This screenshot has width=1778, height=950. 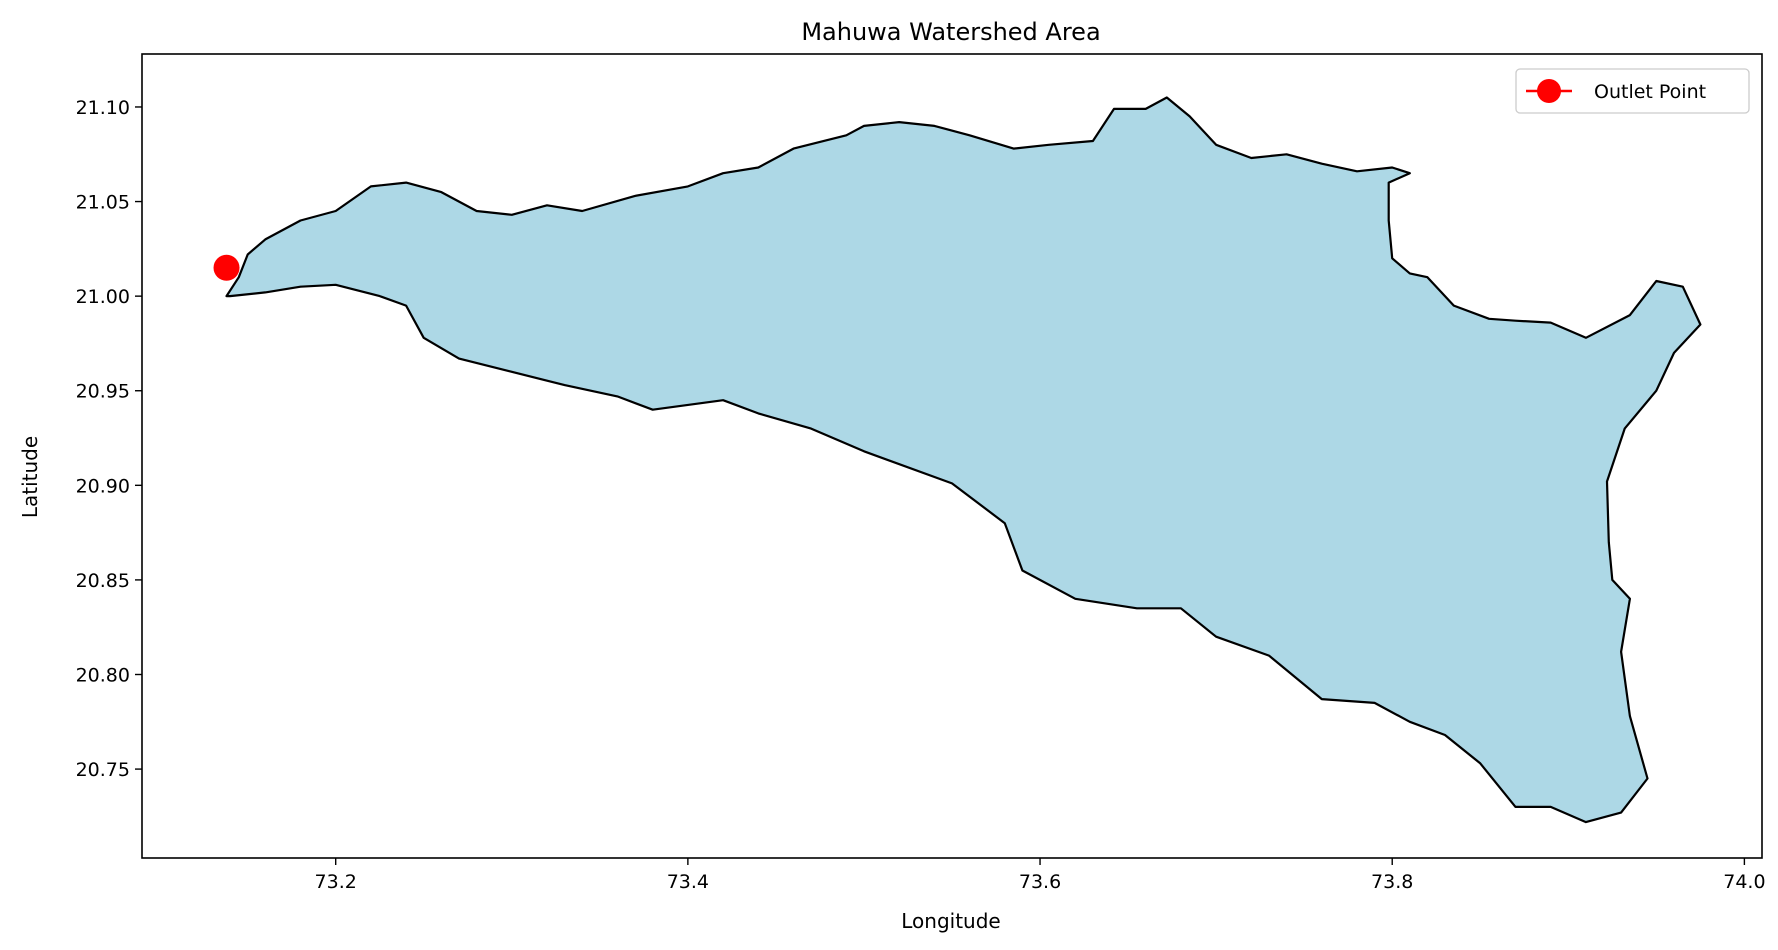 What do you see at coordinates (103, 486) in the screenshot?
I see `y-tick-label: 20.90` at bounding box center [103, 486].